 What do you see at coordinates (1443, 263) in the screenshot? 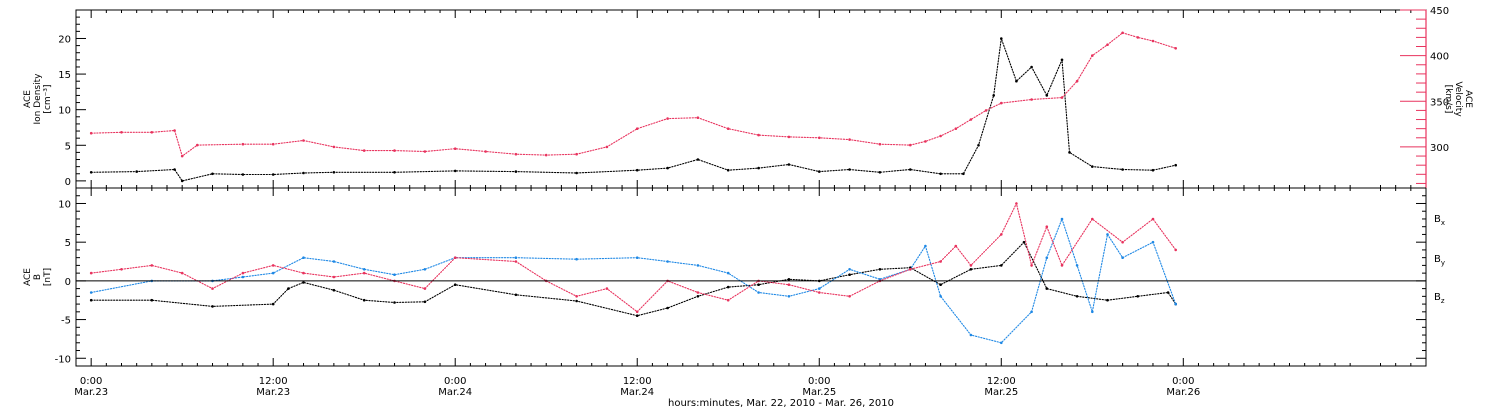
I see `legend-subscript: y` at bounding box center [1443, 263].